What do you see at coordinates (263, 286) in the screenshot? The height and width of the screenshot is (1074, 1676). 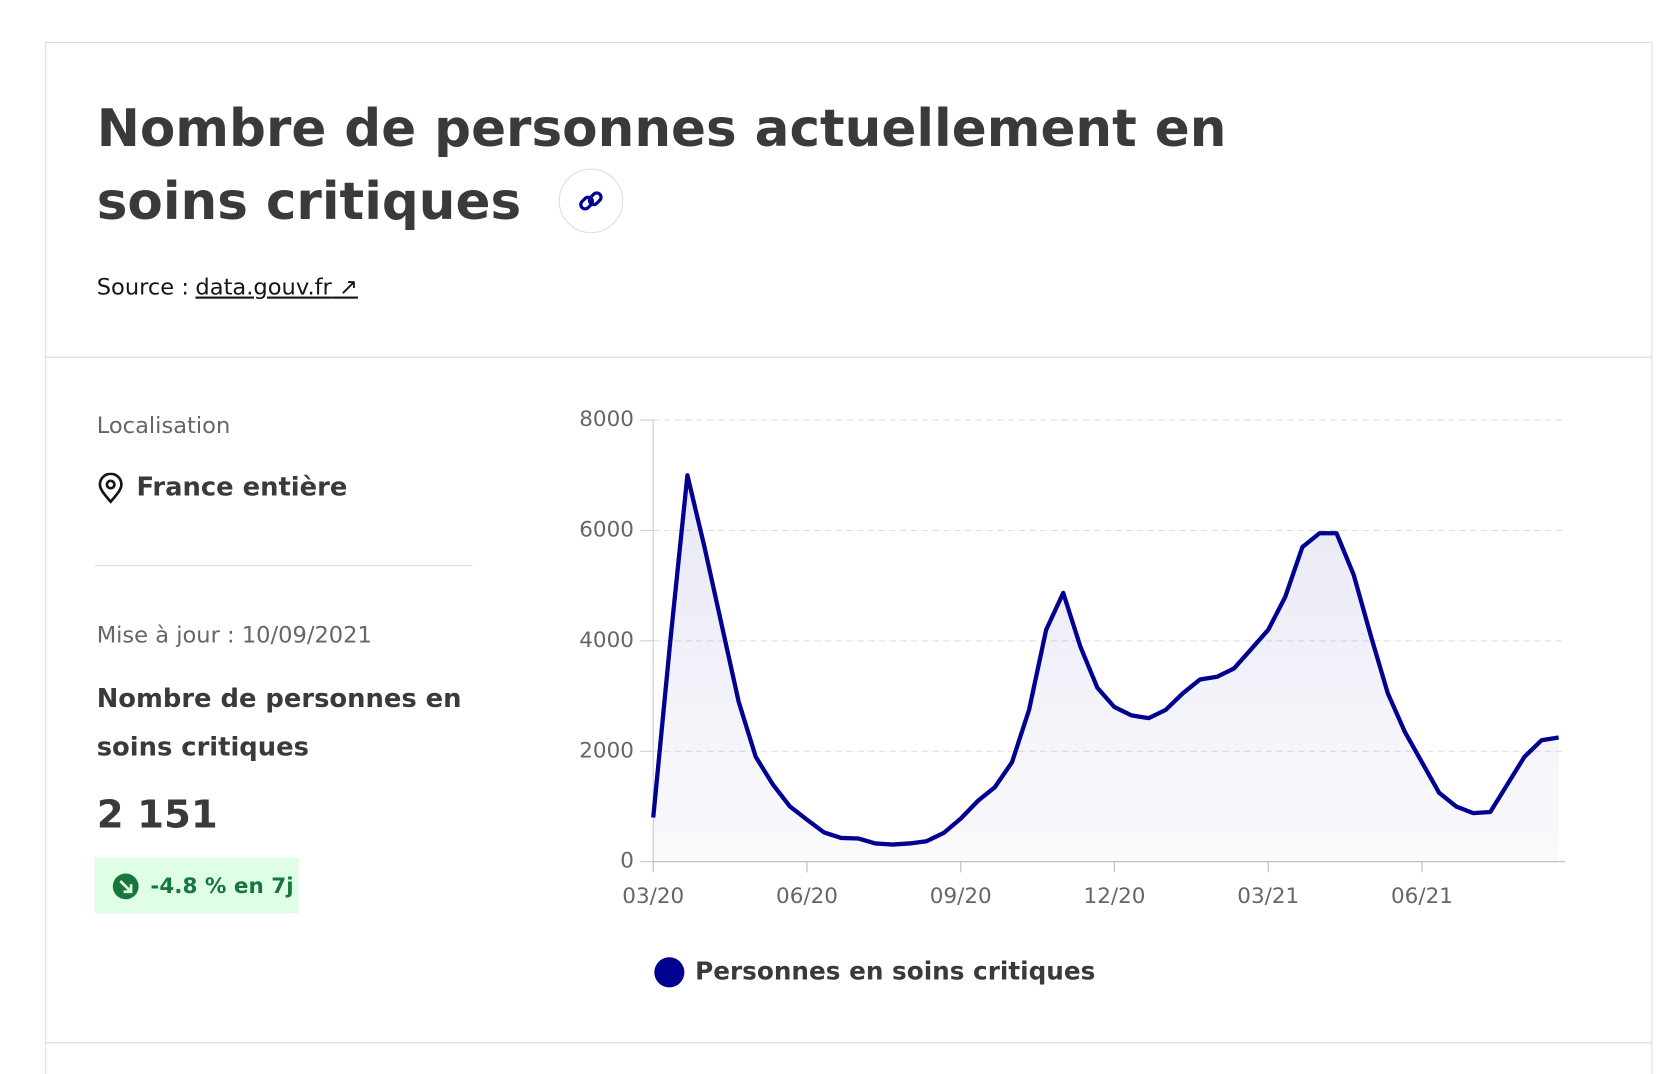 I see `source-link-text: data.gouv.fr` at bounding box center [263, 286].